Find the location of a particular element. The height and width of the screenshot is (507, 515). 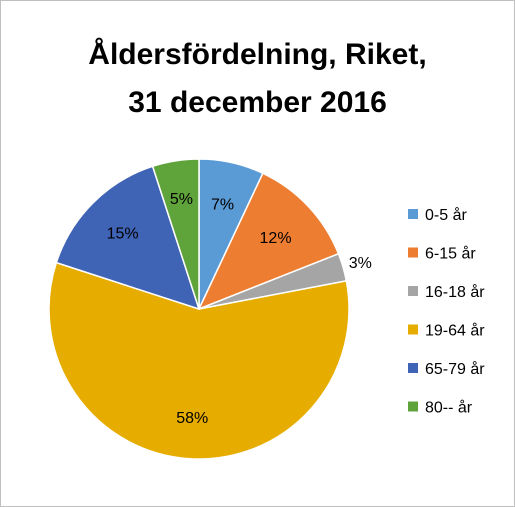

data-label-5: 5% is located at coordinates (181, 199).